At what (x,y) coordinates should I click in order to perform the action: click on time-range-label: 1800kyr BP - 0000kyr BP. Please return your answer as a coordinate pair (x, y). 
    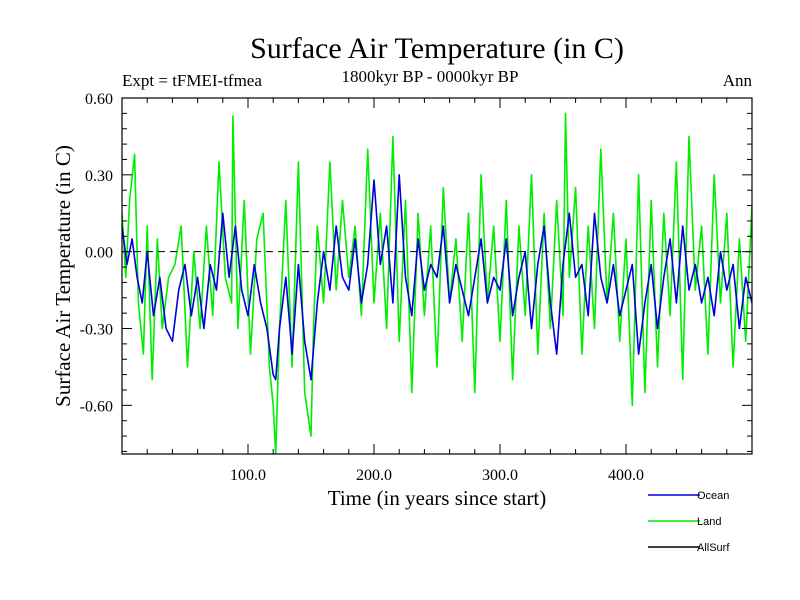
    Looking at the image, I should click on (430, 76).